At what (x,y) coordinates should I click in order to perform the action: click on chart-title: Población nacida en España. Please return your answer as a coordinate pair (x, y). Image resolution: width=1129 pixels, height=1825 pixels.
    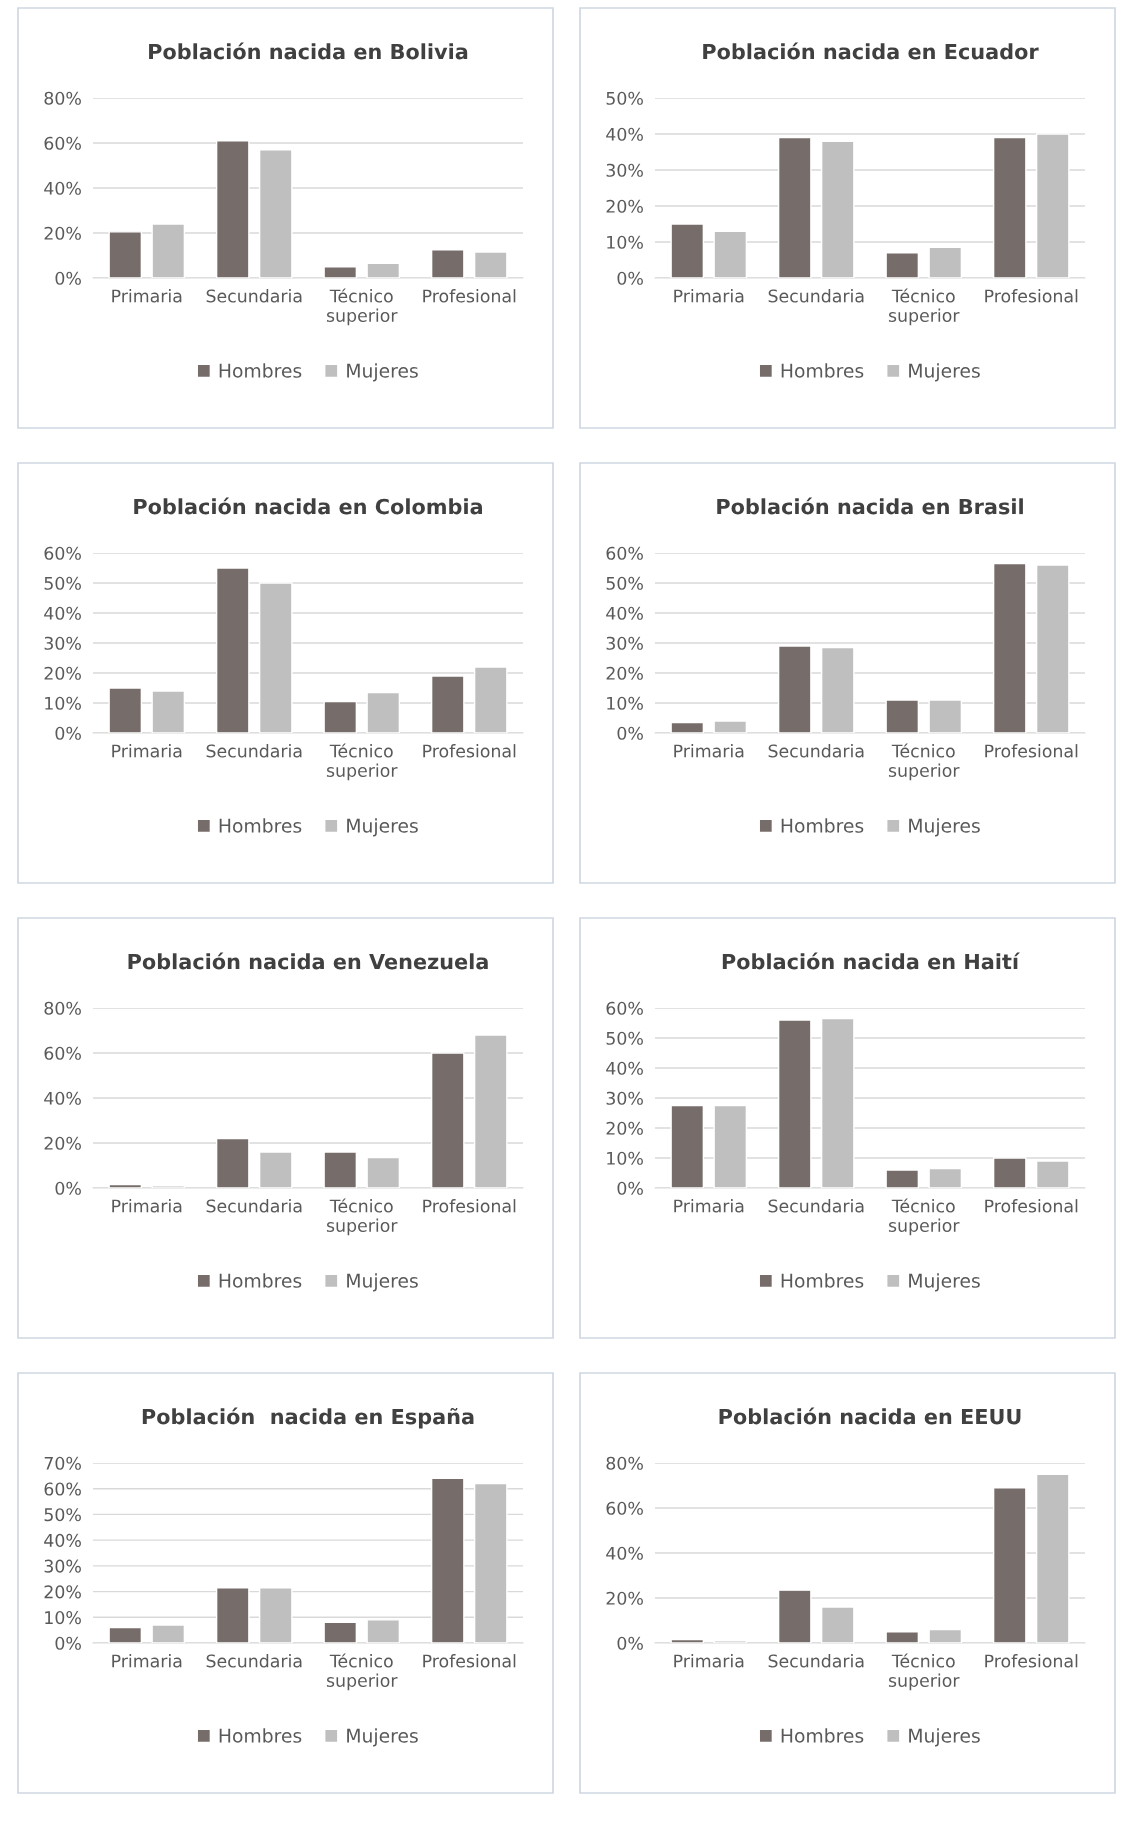
    Looking at the image, I should click on (308, 1418).